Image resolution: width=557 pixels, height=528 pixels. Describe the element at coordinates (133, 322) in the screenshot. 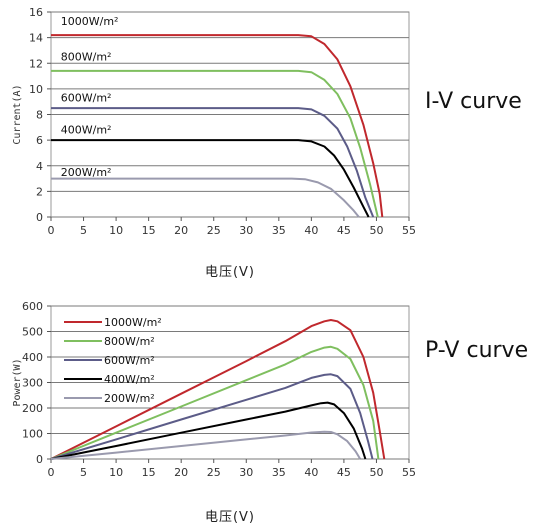

I see `legend-label-0: 1000W/m²` at that location.